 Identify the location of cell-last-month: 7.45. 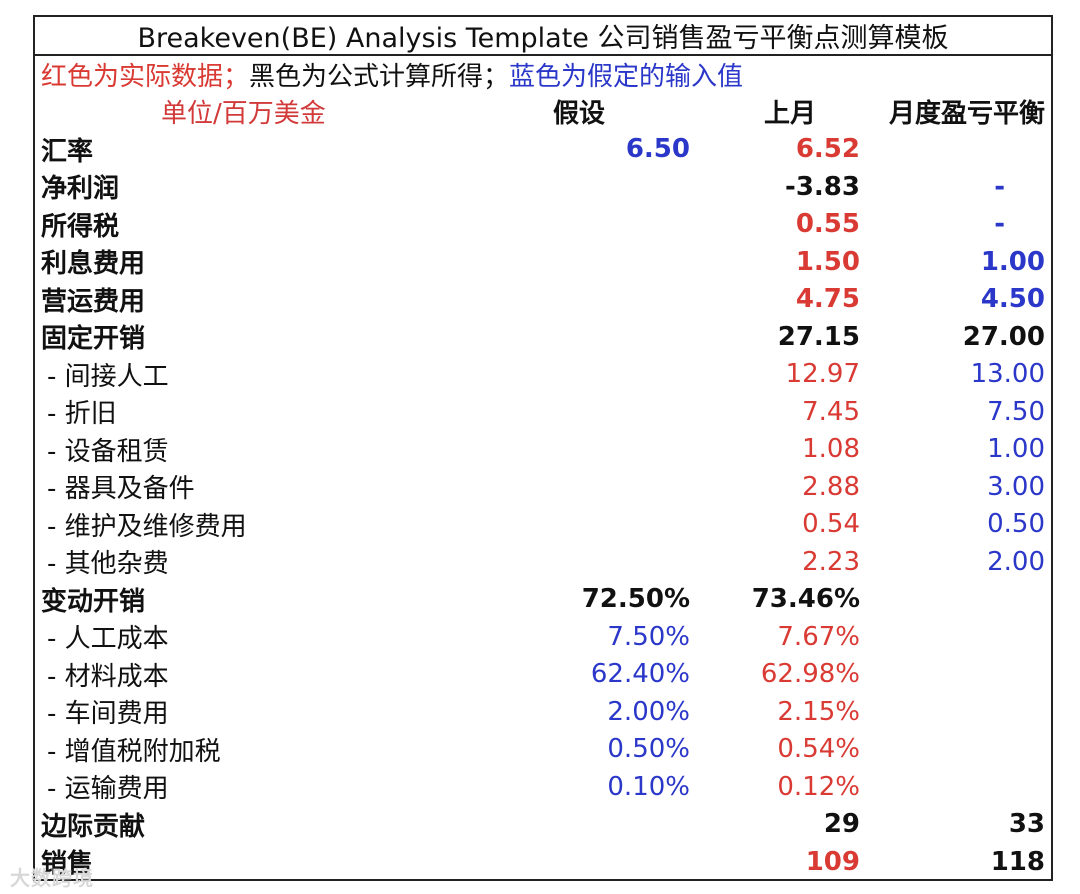
(831, 411).